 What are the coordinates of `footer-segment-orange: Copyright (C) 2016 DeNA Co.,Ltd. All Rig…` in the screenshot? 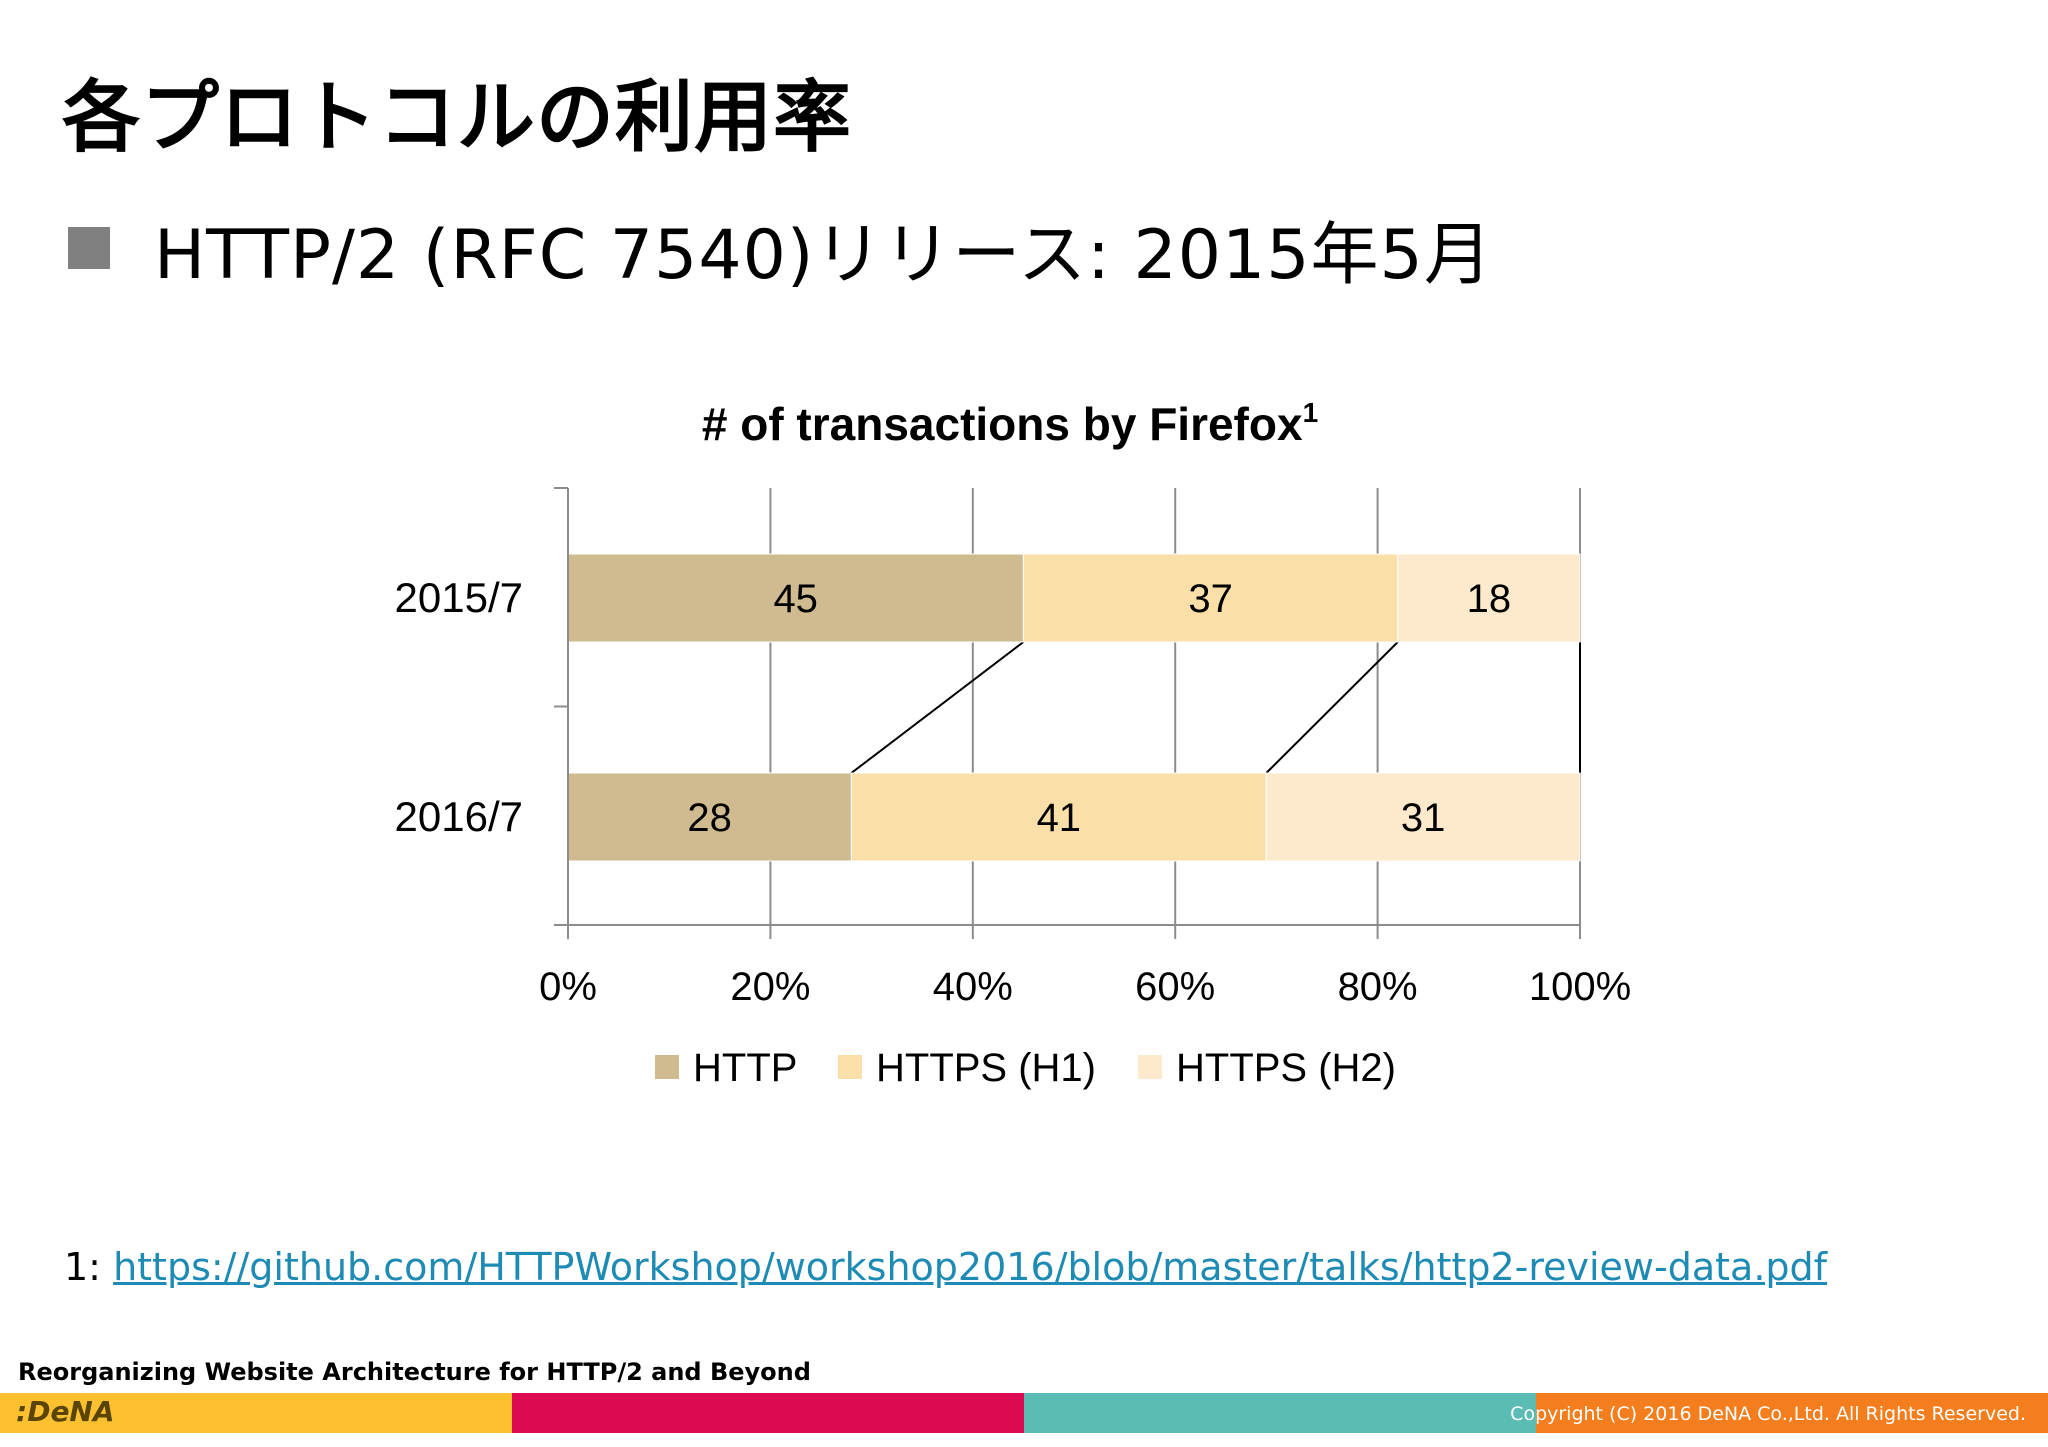 It's located at (1779, 1413).